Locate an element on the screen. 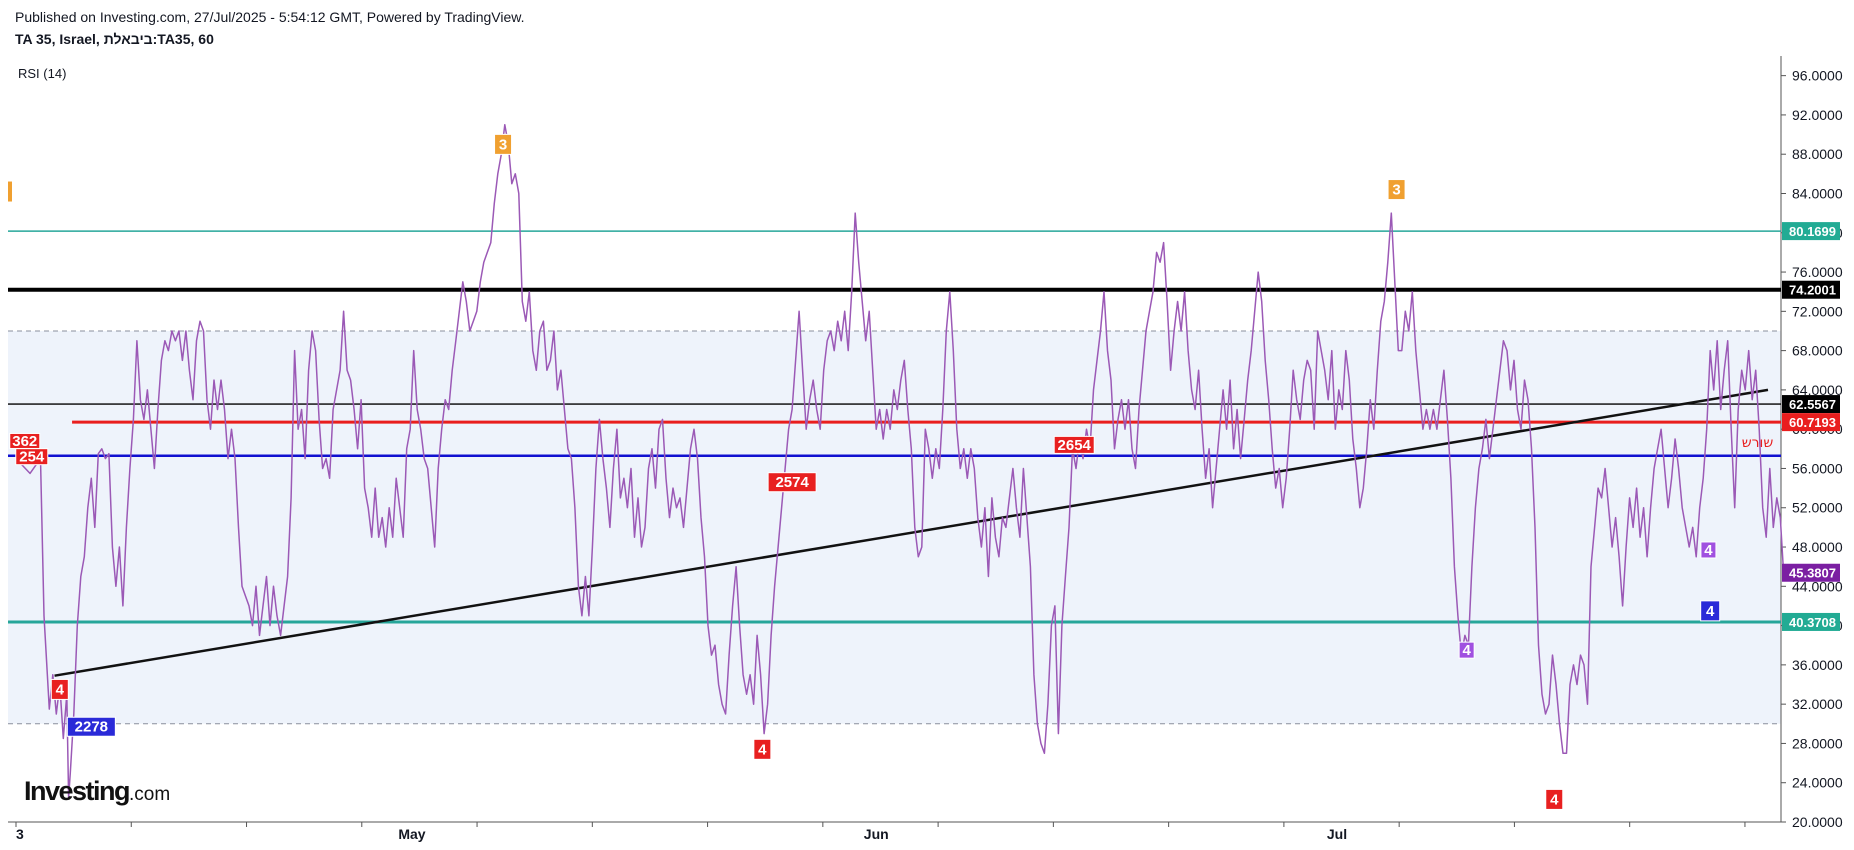 The image size is (1854, 850). x-tick-label: Jul is located at coordinates (1337, 834).